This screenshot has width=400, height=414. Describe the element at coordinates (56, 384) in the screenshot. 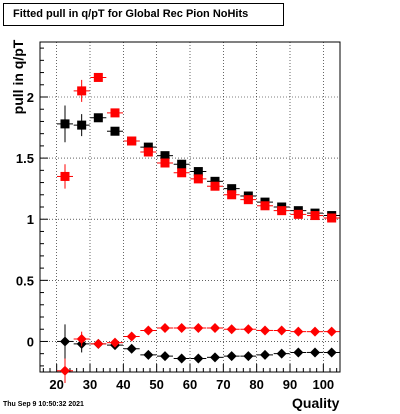

I see `x-tick-label: 20` at that location.